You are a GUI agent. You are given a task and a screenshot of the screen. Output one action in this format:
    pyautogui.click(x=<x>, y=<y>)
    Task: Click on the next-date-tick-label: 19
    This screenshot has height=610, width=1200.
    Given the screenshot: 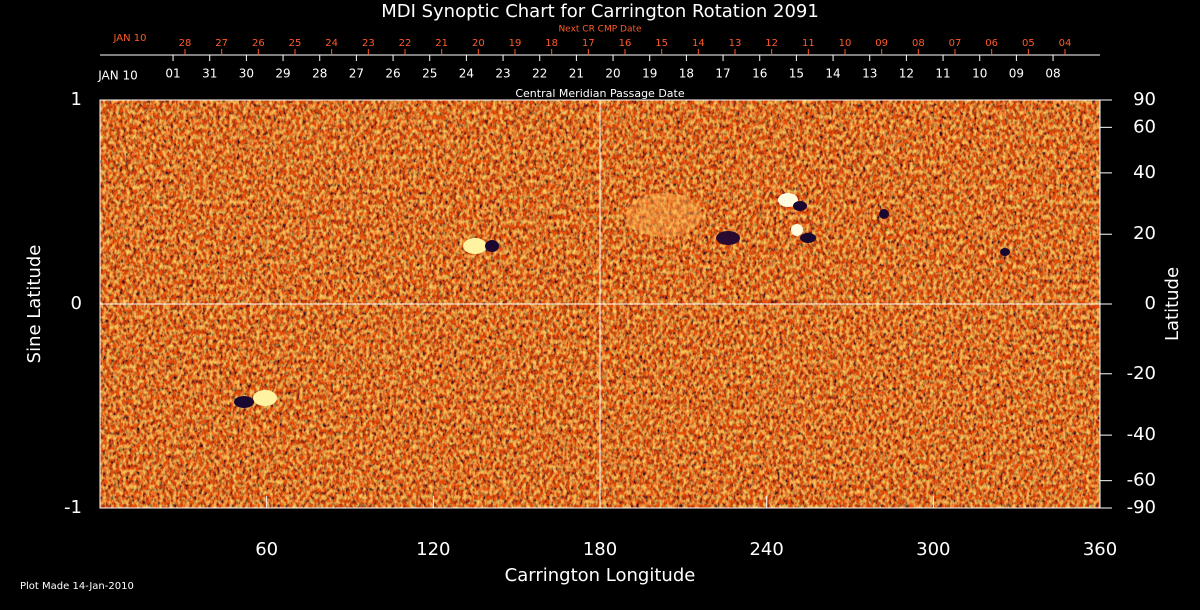 What is the action you would take?
    pyautogui.click(x=515, y=43)
    